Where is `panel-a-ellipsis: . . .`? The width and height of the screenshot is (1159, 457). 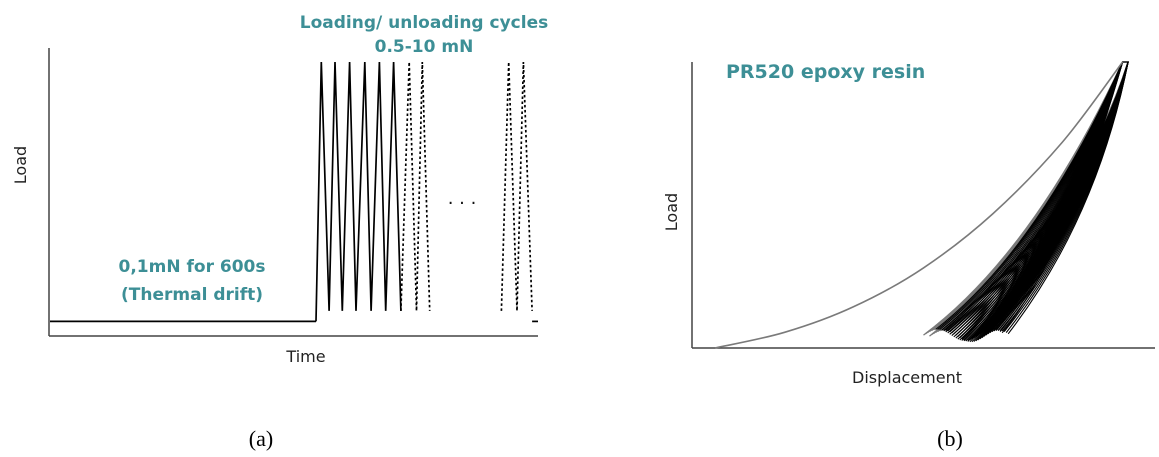 panel-a-ellipsis: . . . is located at coordinates (462, 198).